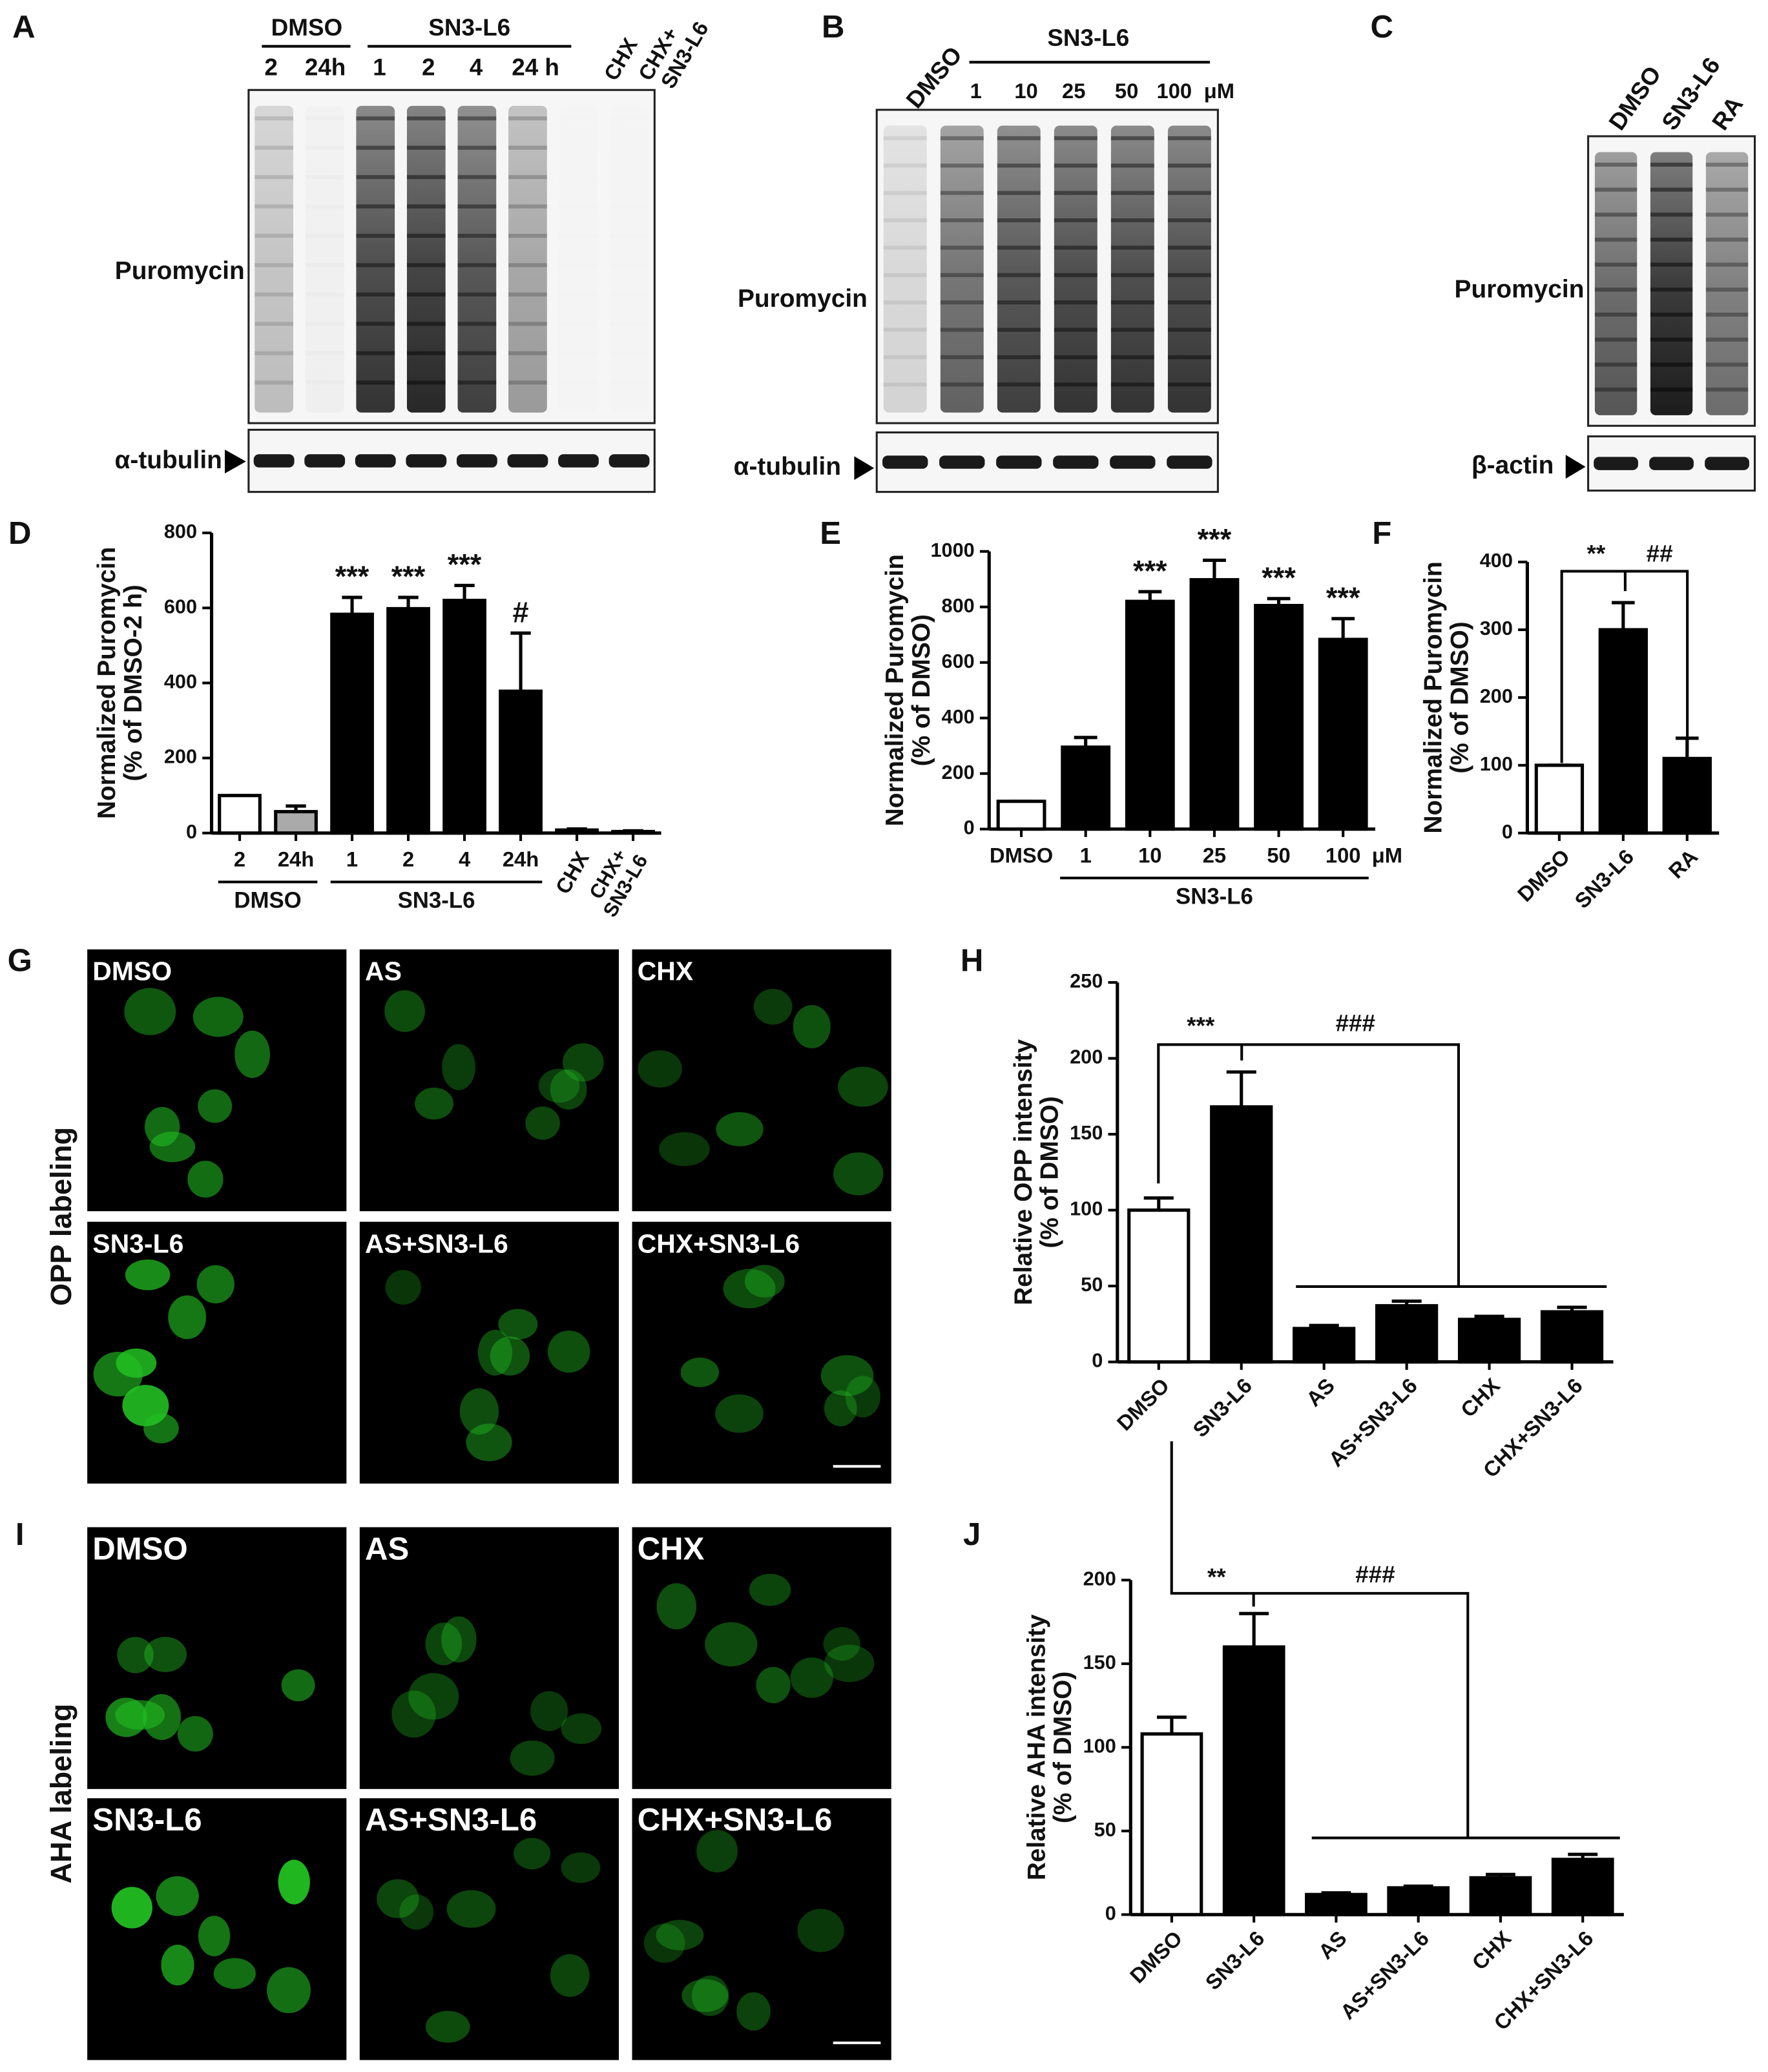 This screenshot has height=2072, width=1768. What do you see at coordinates (958, 605) in the screenshot?
I see `y-tick-label: 800` at bounding box center [958, 605].